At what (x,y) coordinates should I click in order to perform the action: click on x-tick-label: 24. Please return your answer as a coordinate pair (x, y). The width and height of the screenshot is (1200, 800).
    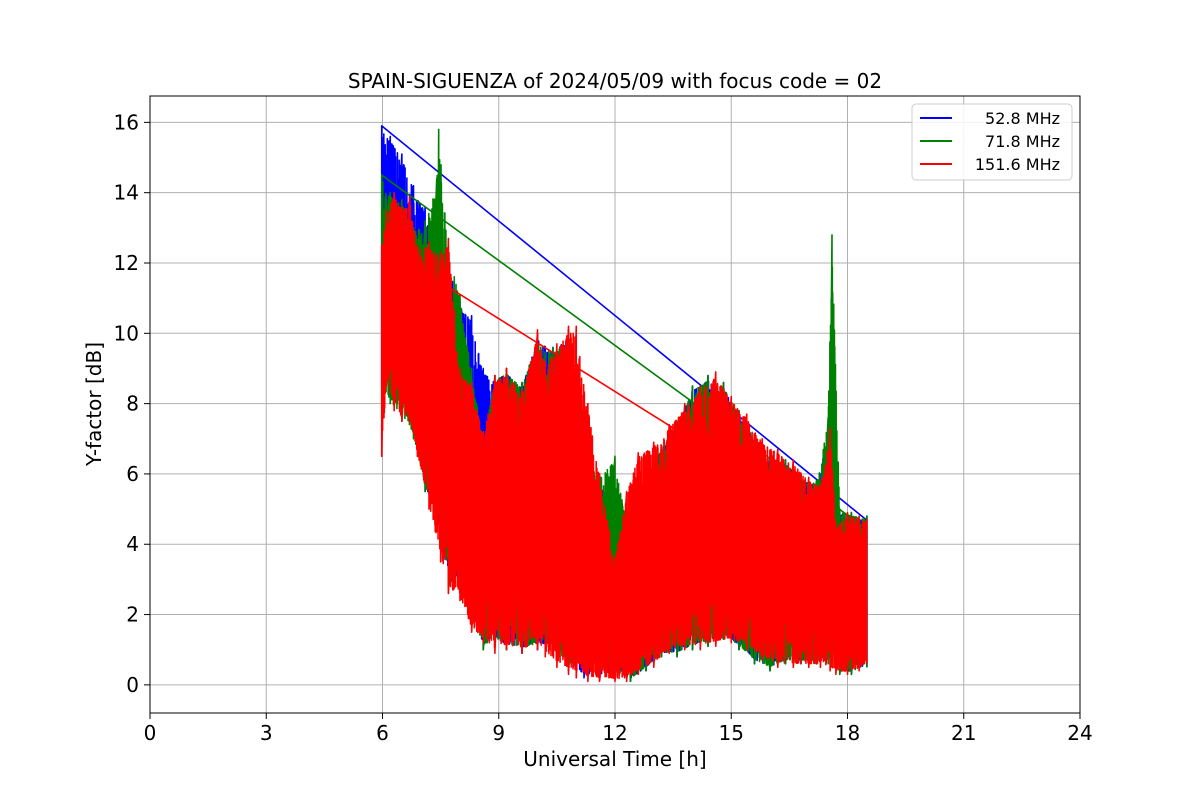
    Looking at the image, I should click on (1079, 733).